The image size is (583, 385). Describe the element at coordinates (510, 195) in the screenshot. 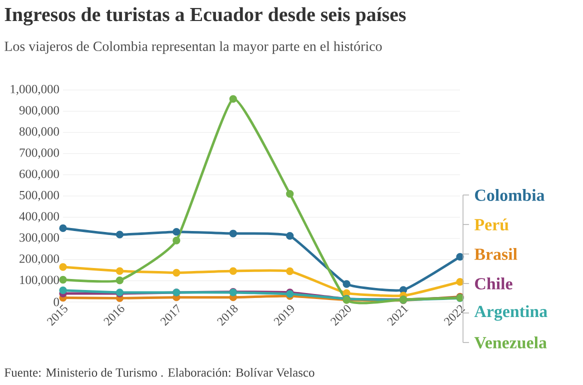

I see `text: Colombia` at that location.